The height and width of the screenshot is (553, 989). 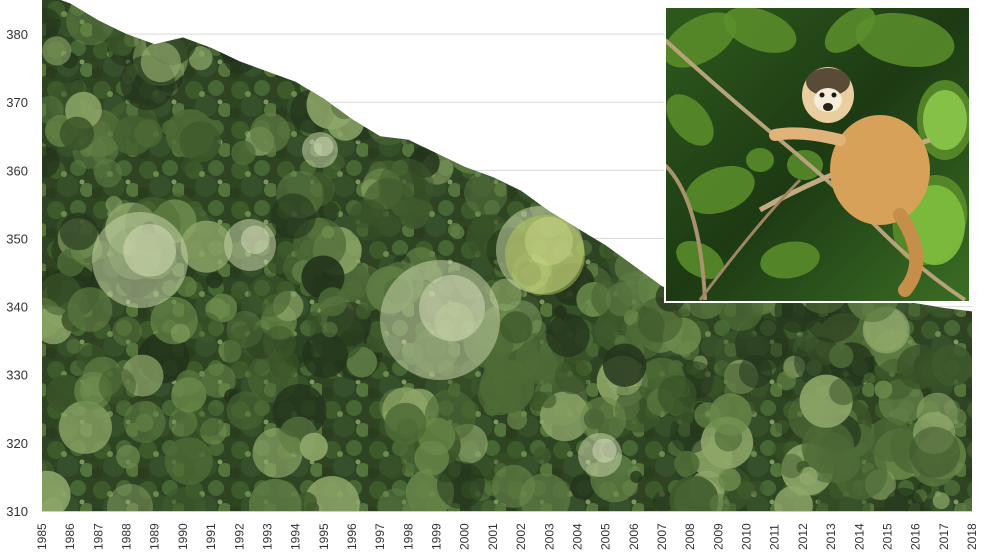 I want to click on x-tick-label: 1988, so click(x=127, y=536).